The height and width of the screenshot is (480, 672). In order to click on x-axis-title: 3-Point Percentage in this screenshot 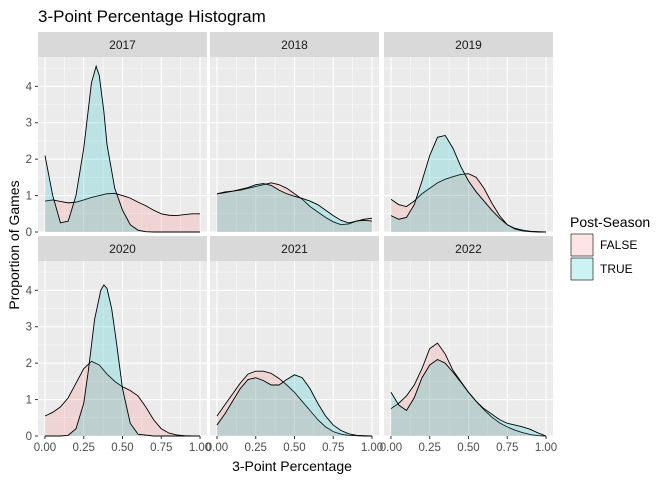, I will do `click(292, 466)`.